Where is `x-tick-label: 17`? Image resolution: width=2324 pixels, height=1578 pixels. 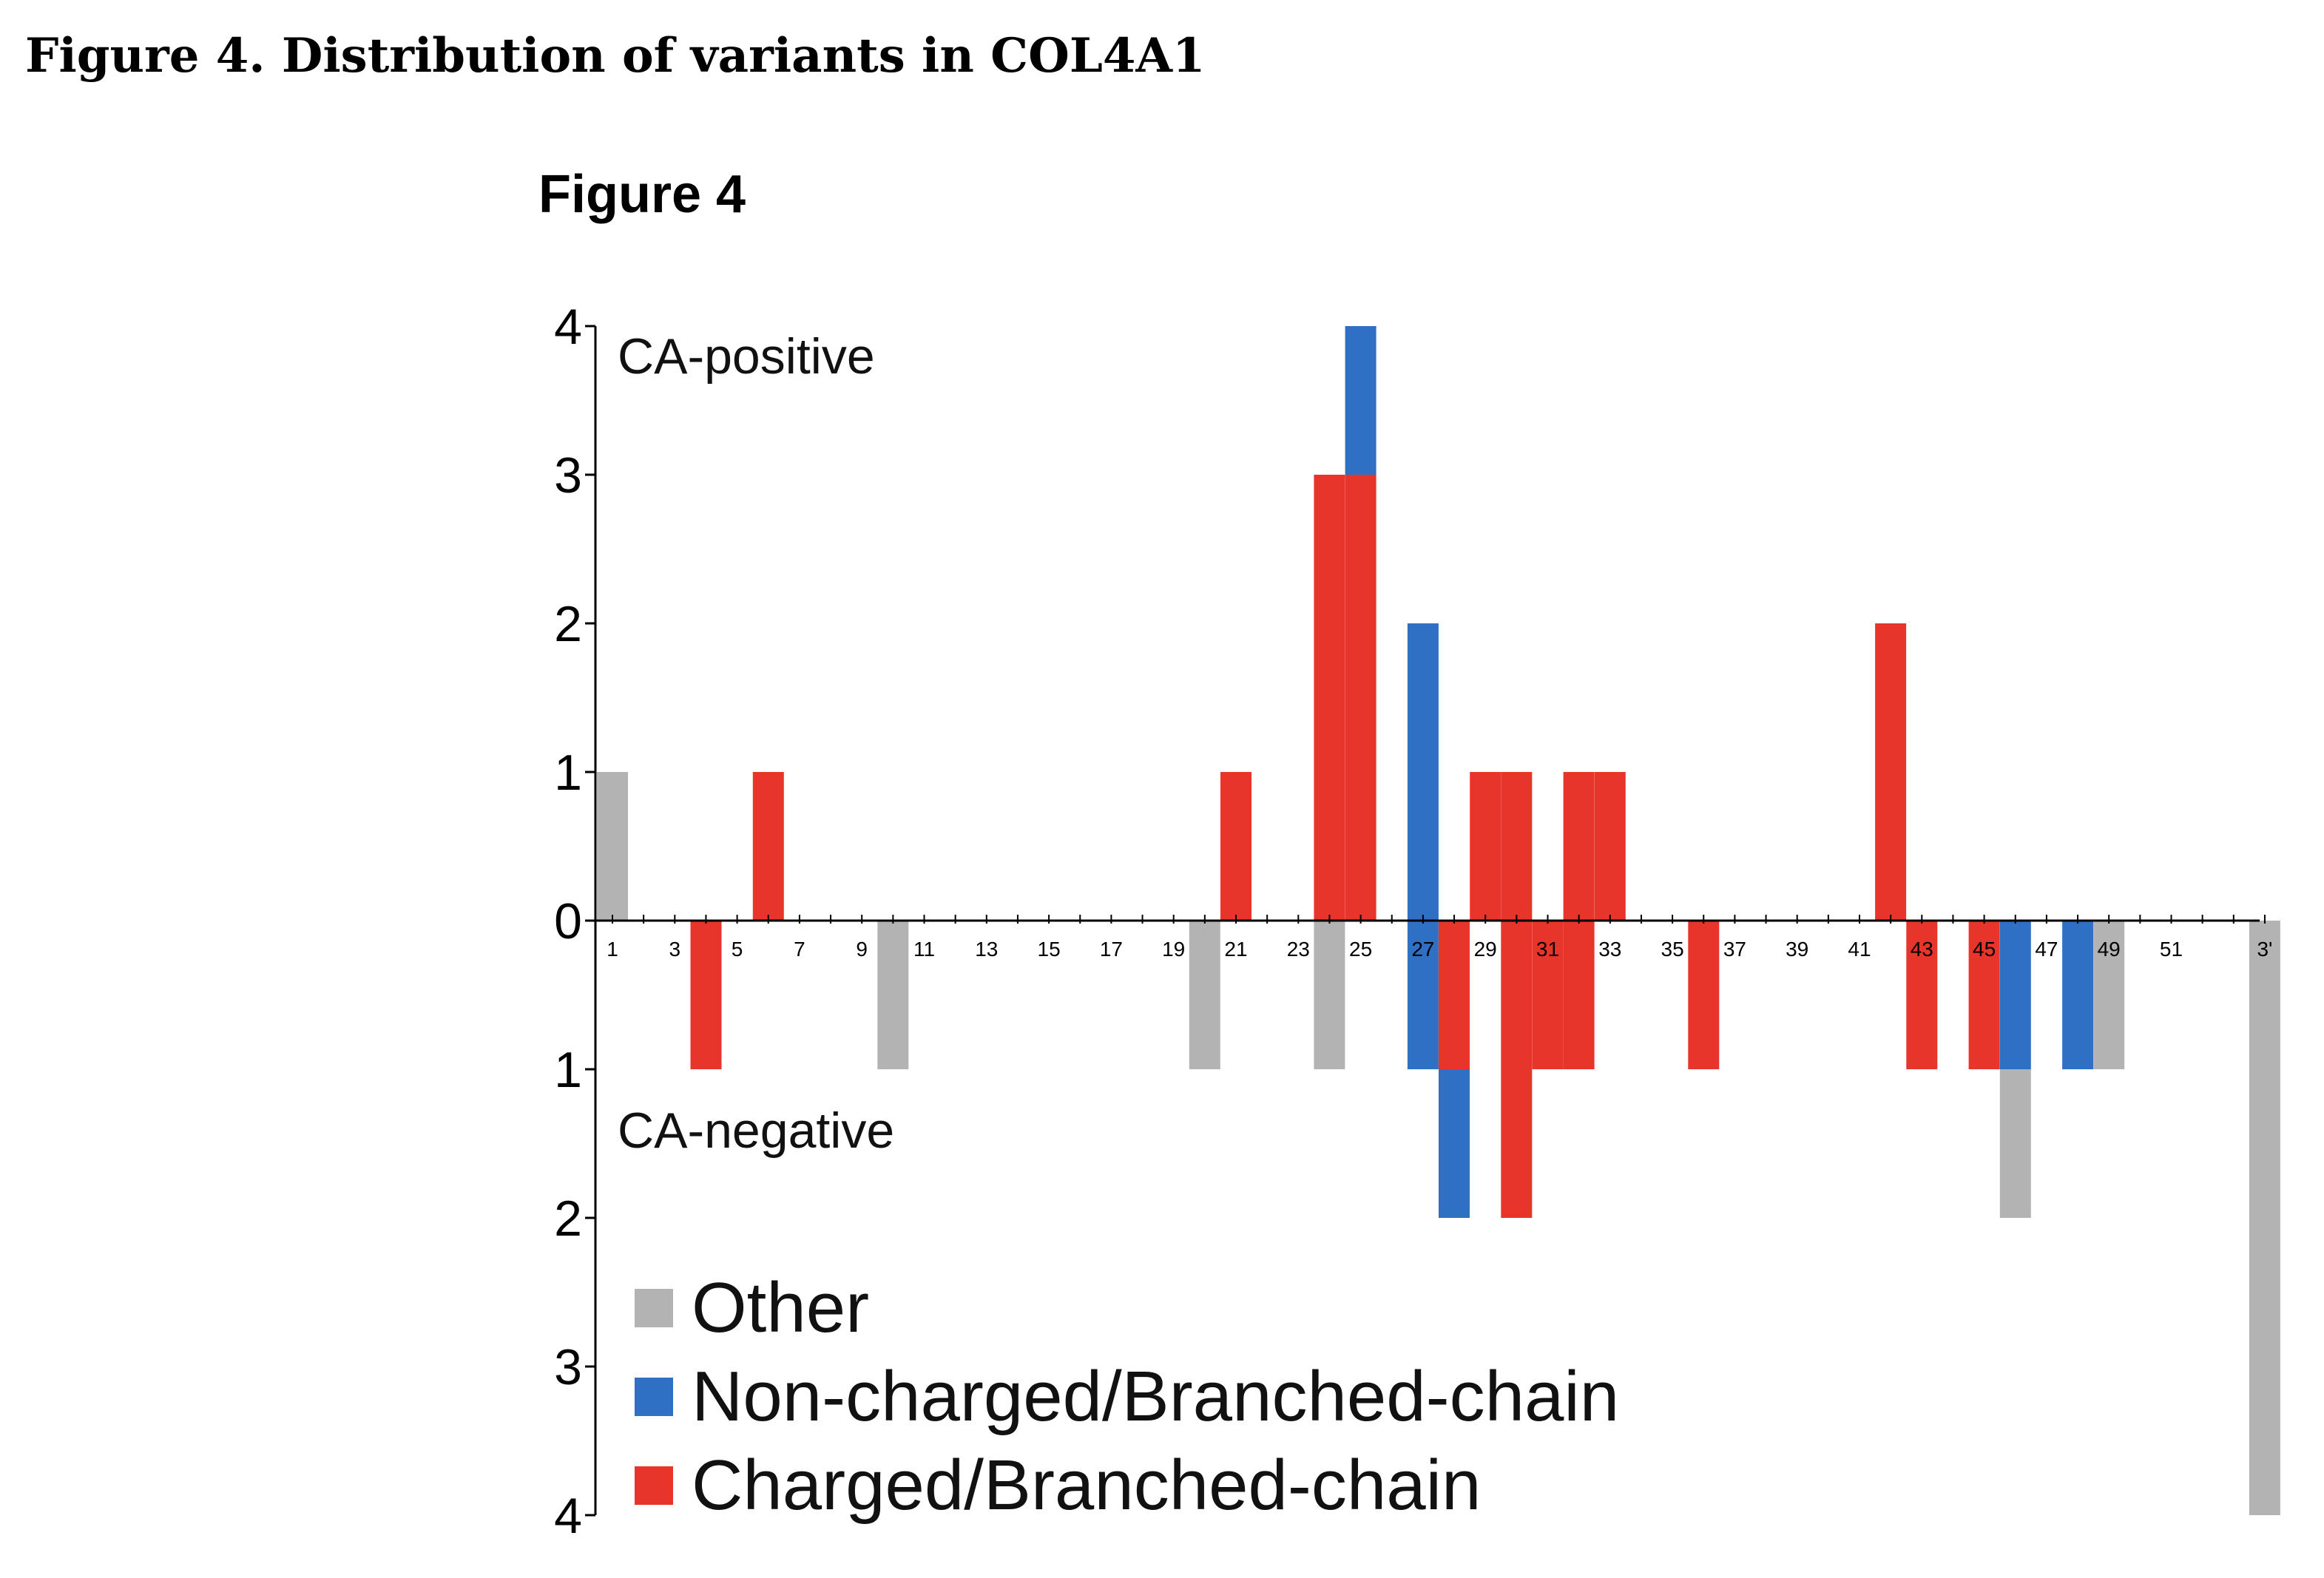 x-tick-label: 17 is located at coordinates (1111, 949).